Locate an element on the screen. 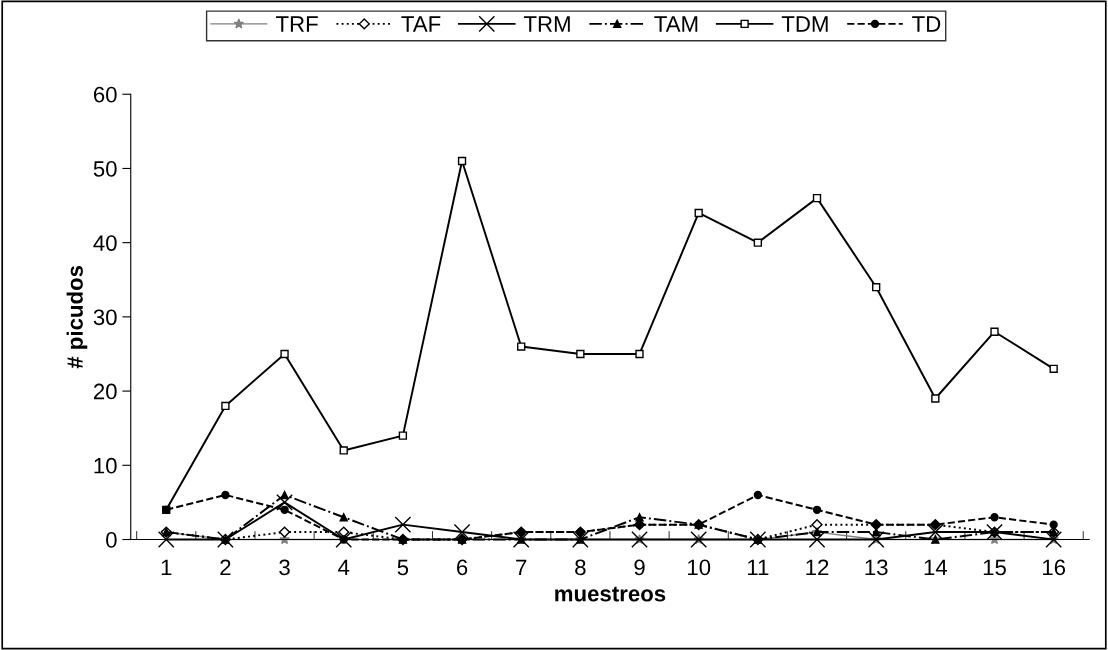 The width and height of the screenshot is (1108, 650). legend-label: TAF is located at coordinates (421, 24).